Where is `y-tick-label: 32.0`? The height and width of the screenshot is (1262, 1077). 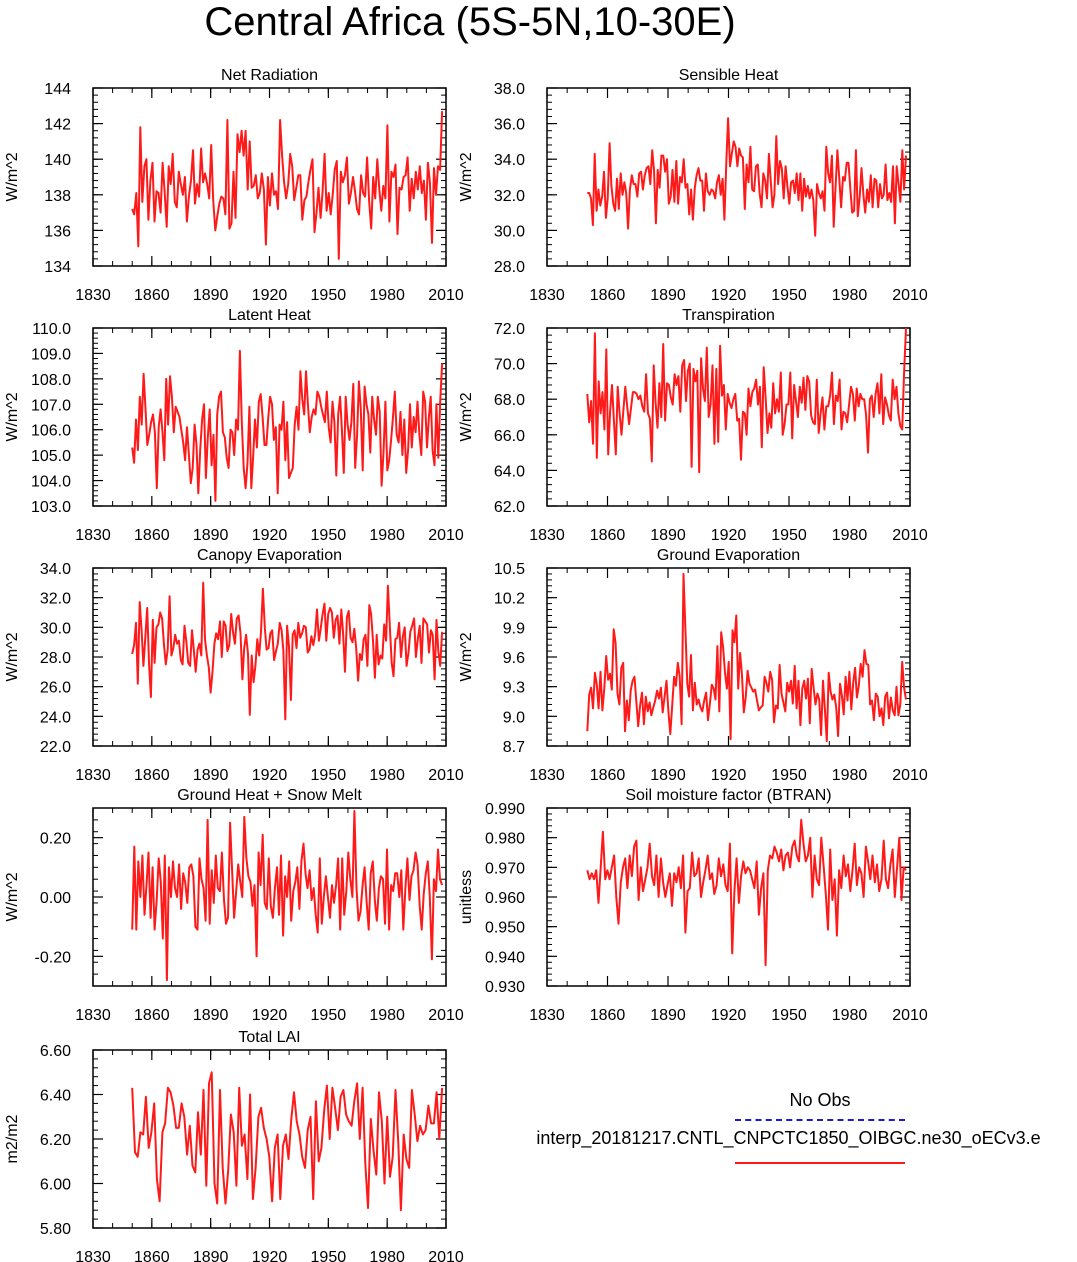 y-tick-label: 32.0 is located at coordinates (509, 196).